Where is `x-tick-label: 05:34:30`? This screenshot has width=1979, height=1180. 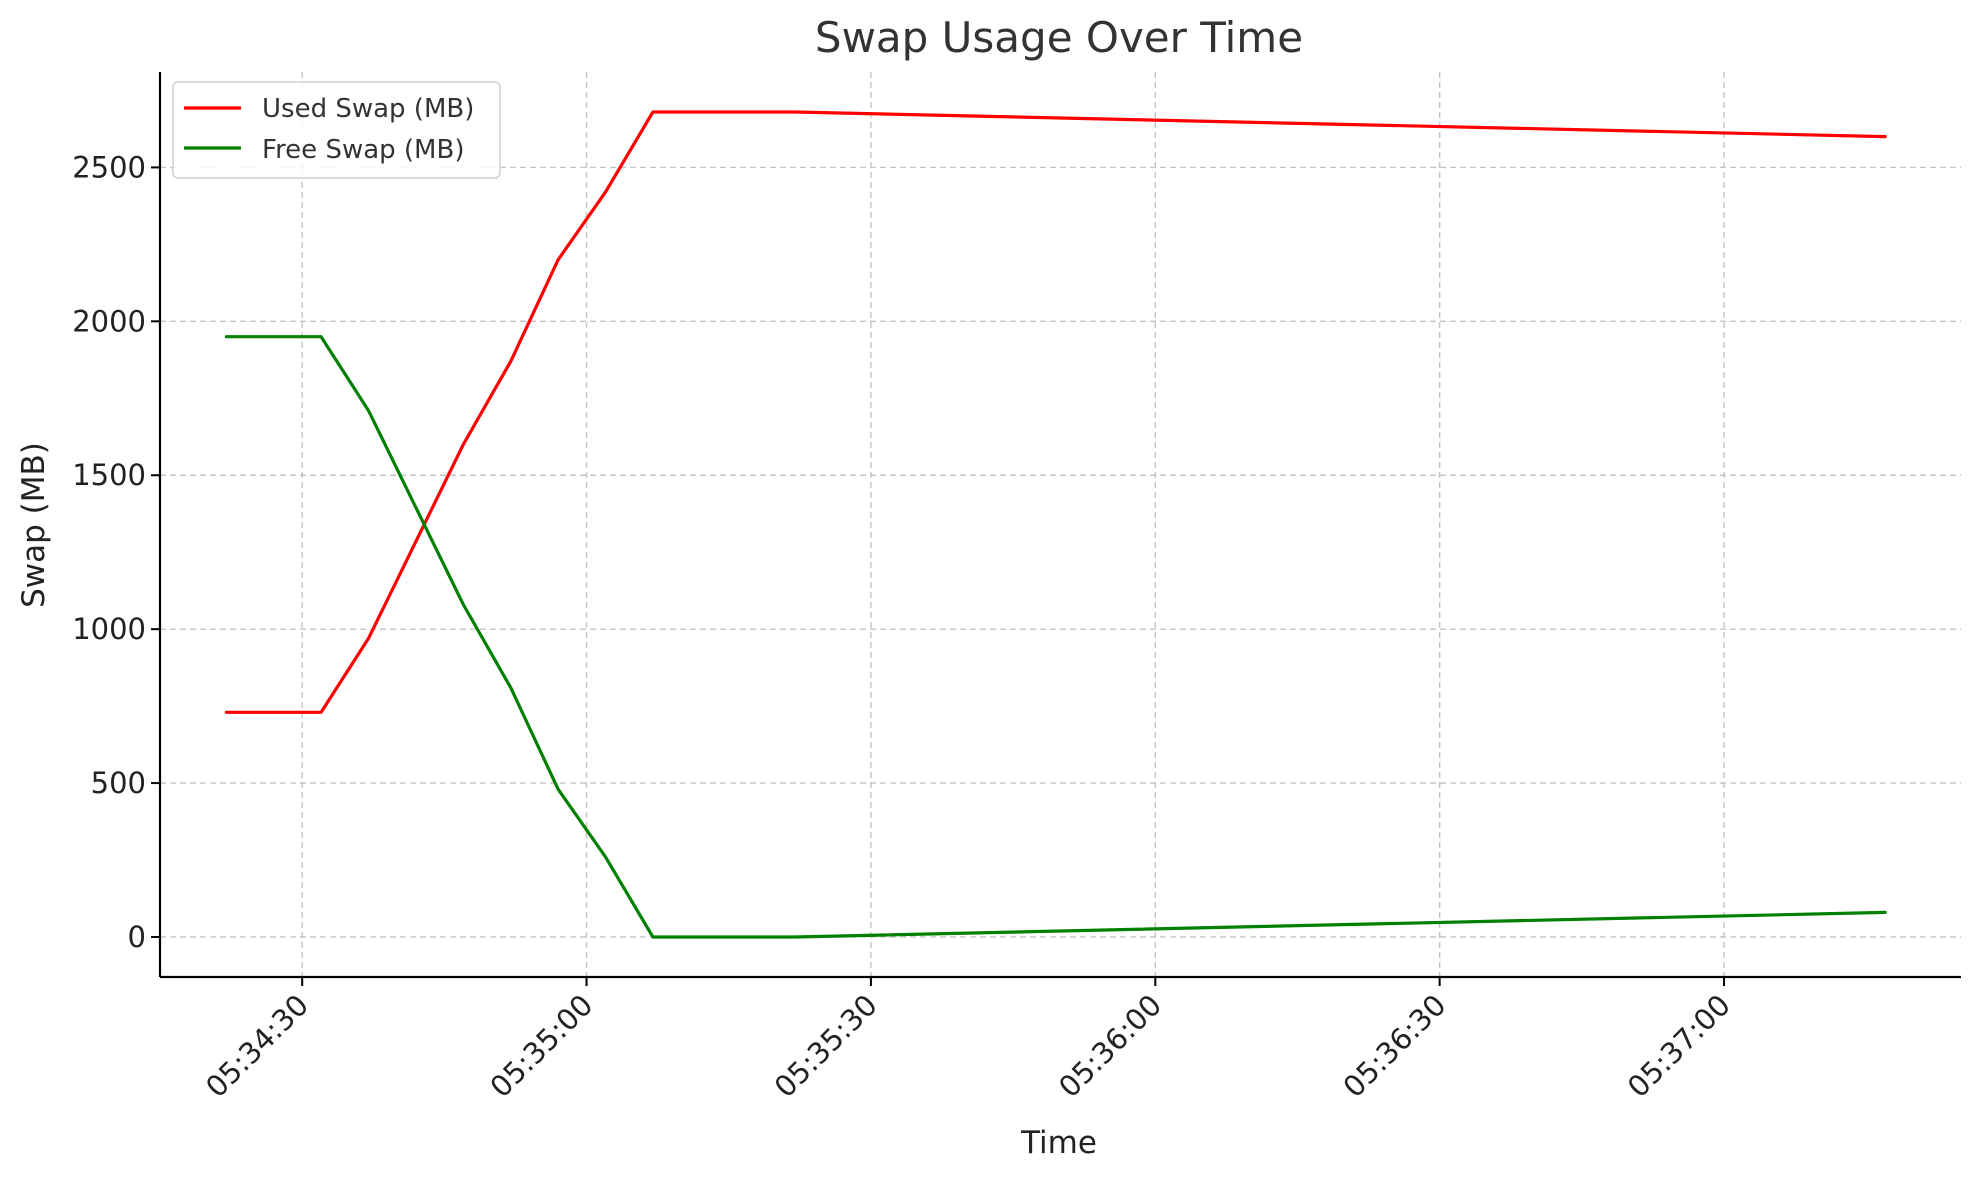 x-tick-label: 05:34:30 is located at coordinates (257, 1046).